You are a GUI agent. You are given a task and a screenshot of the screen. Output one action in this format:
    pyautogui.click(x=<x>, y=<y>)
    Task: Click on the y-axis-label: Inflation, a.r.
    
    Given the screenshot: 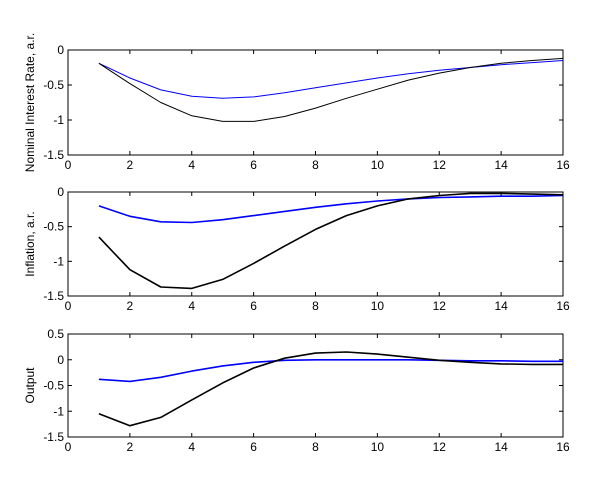 What is the action you would take?
    pyautogui.click(x=30, y=243)
    